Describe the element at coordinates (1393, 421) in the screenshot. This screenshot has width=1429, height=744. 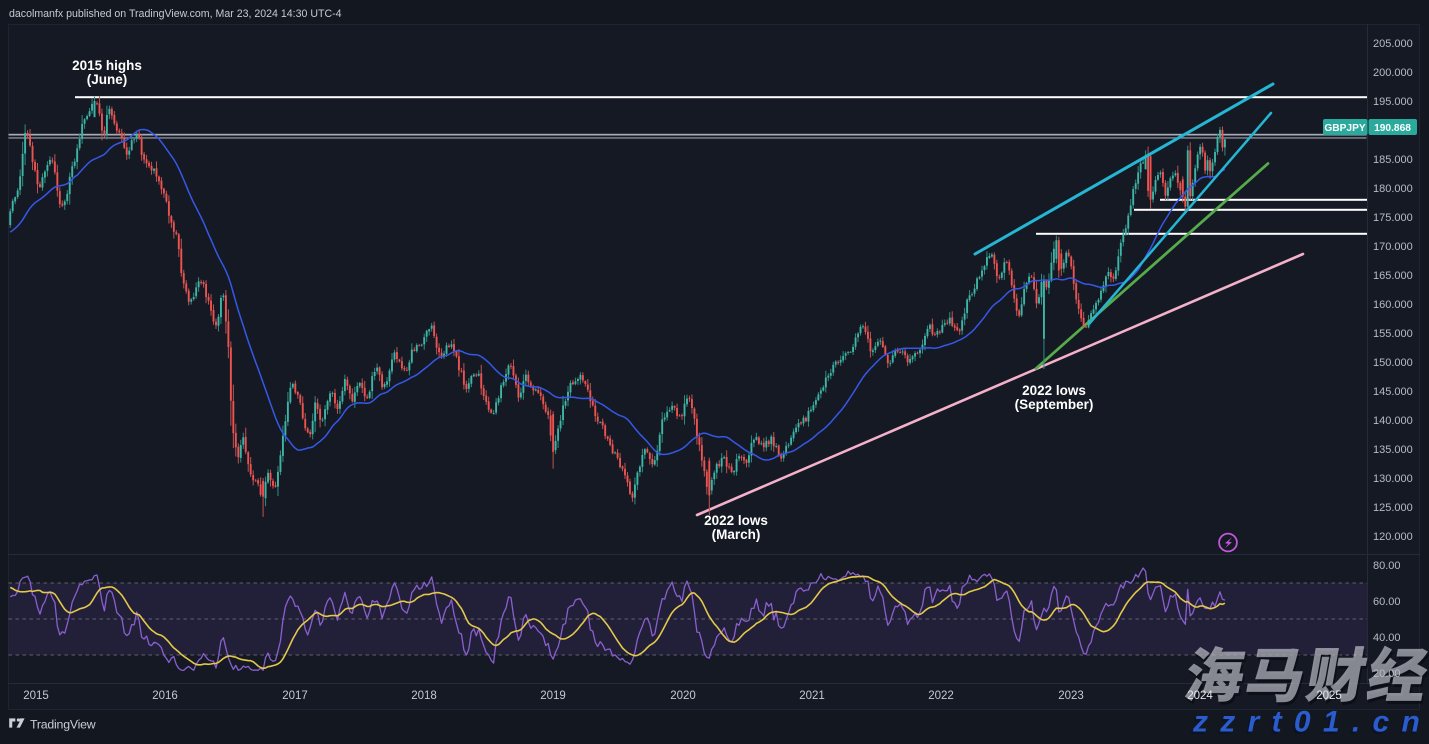
I see `svg-text: 140.000` at that location.